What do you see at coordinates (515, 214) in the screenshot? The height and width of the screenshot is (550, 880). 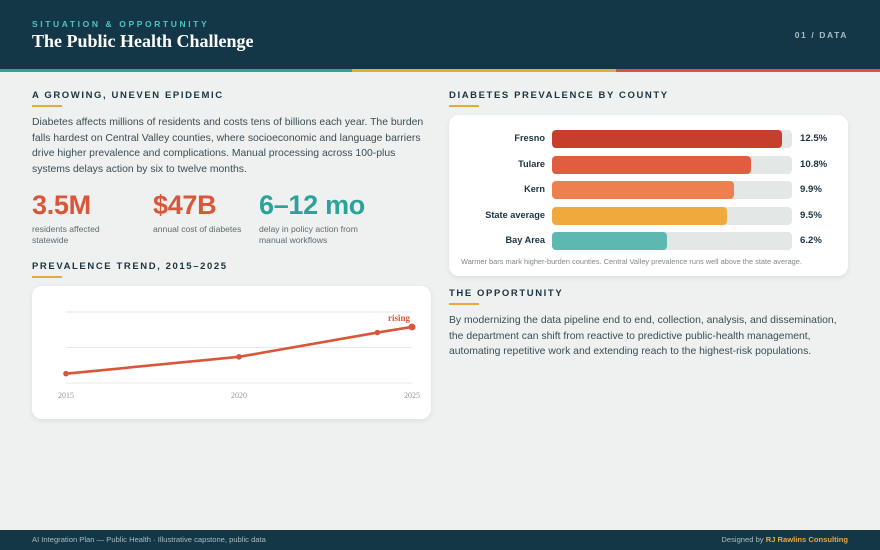 I see `county-bar-label: State average` at bounding box center [515, 214].